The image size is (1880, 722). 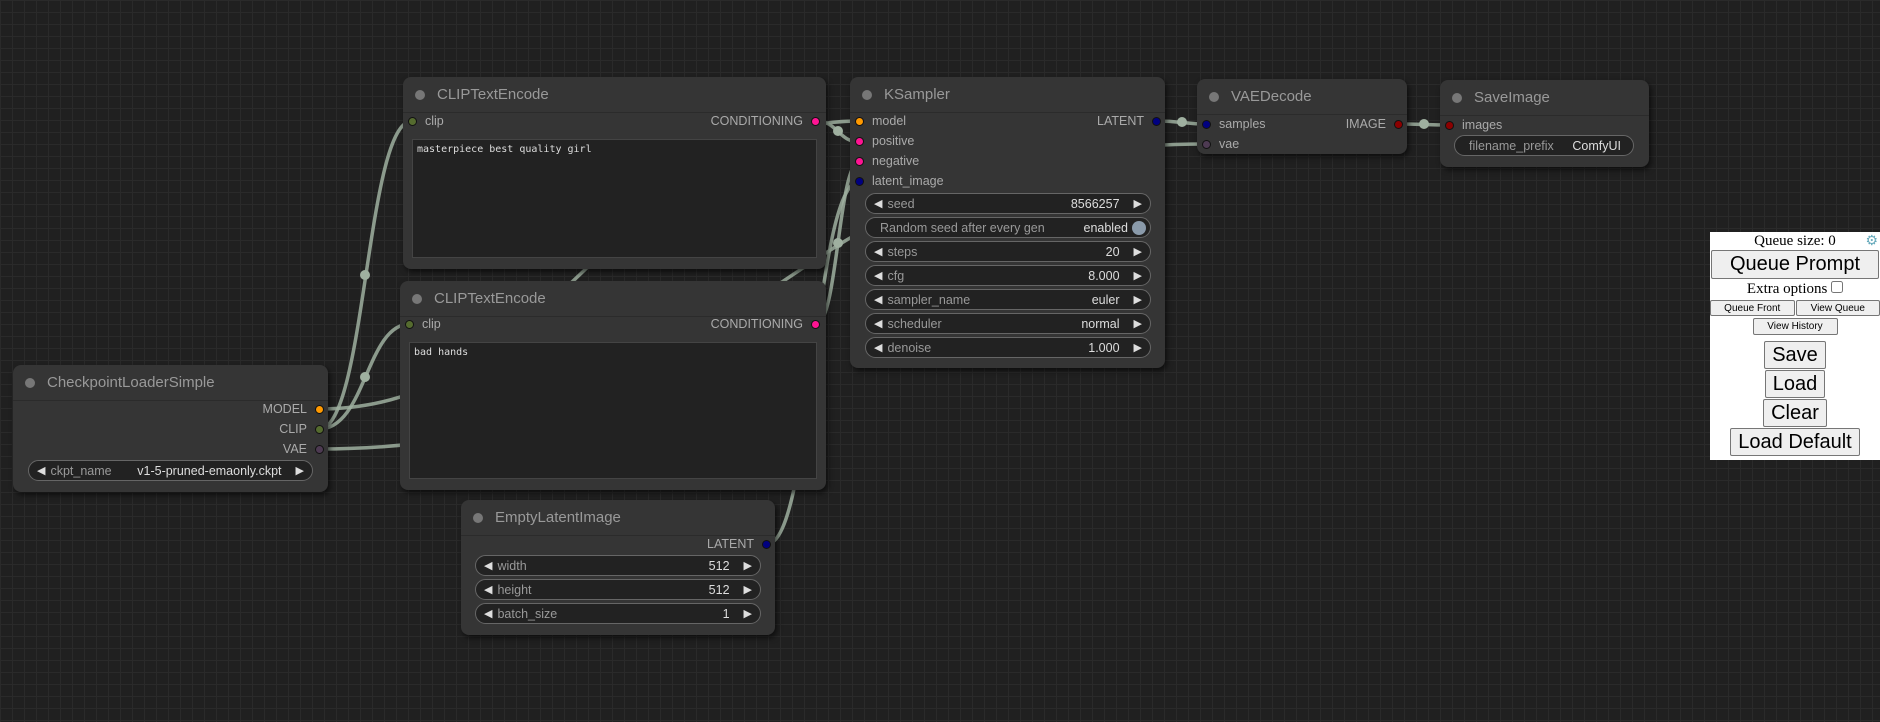 What do you see at coordinates (899, 181) in the screenshot?
I see `input-latent-image: latent_image` at bounding box center [899, 181].